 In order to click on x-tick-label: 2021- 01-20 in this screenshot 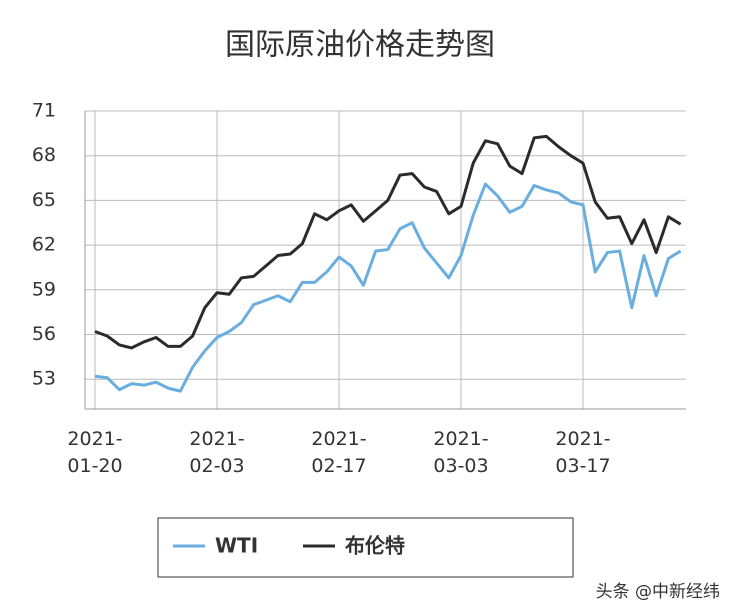, I will do `click(95, 452)`.